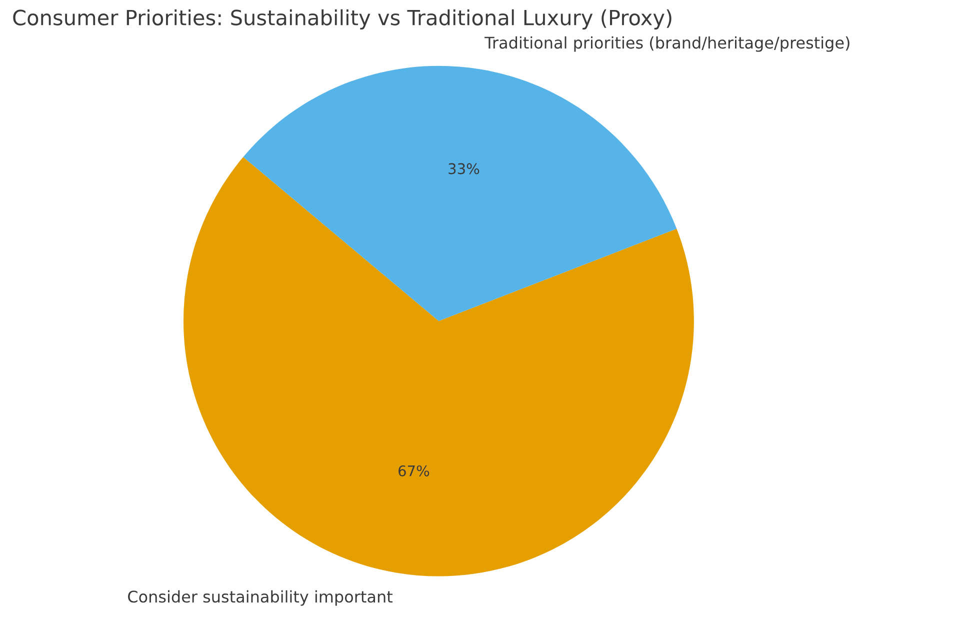 The height and width of the screenshot is (621, 960). Describe the element at coordinates (667, 44) in the screenshot. I see `slice-label: Traditional priorities (brand/heritage/prestige)` at that location.